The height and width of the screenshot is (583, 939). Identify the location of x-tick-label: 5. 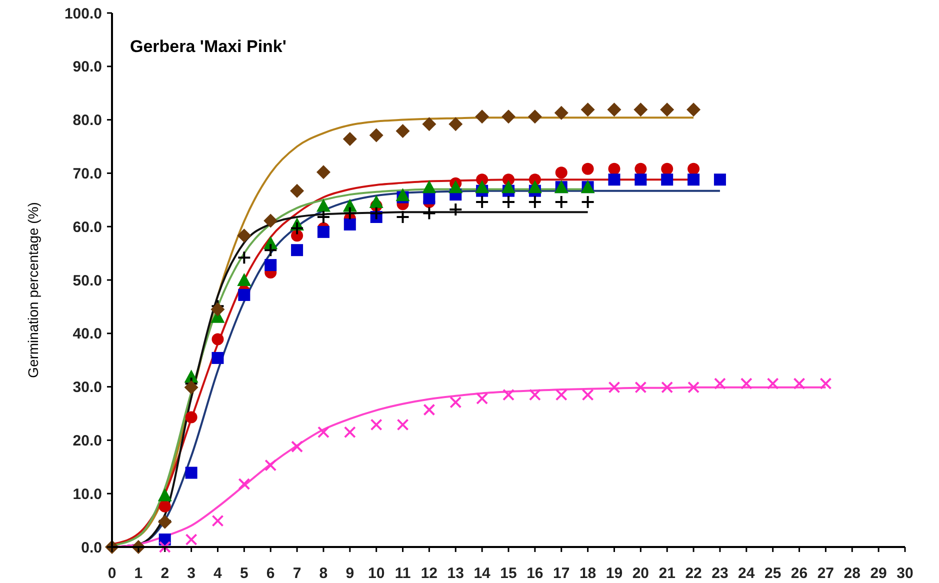
(244, 573).